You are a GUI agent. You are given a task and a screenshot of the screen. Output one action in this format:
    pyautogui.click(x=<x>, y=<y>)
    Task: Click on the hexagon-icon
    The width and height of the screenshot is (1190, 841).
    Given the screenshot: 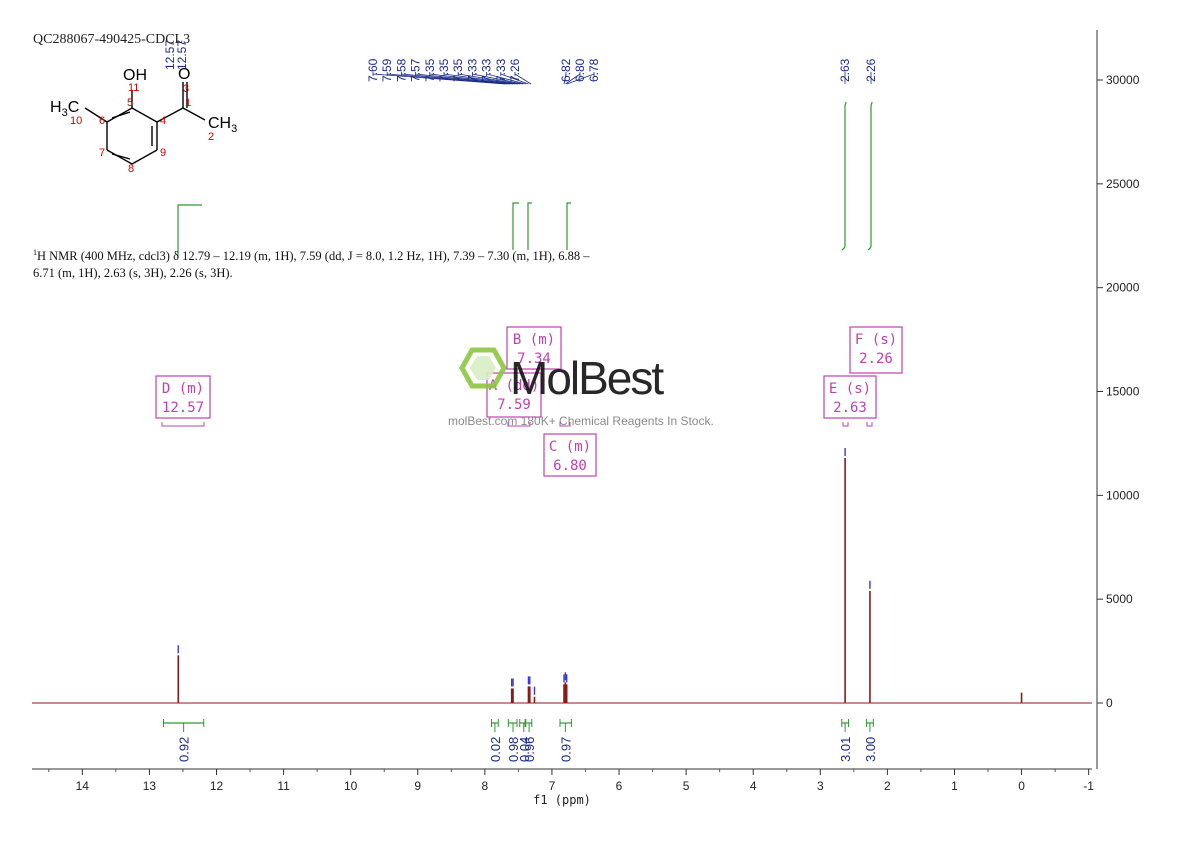 What is the action you would take?
    pyautogui.click(x=483, y=368)
    